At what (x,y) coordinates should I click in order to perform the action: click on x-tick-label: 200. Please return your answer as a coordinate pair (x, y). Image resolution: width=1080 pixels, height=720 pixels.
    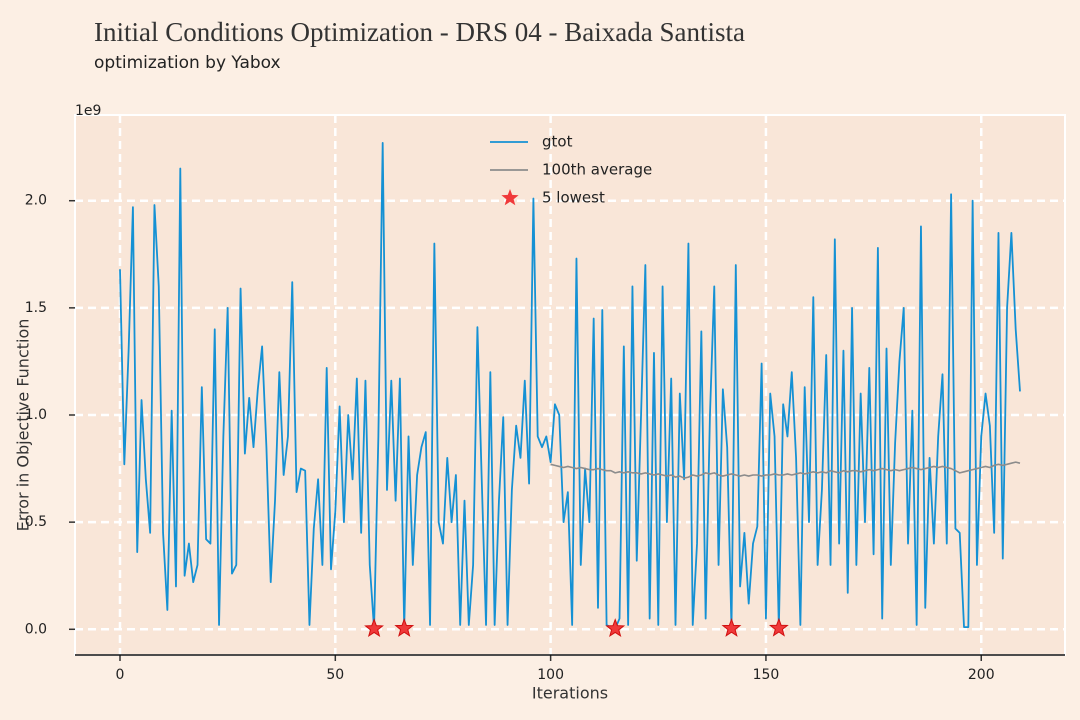
    Looking at the image, I should click on (981, 675).